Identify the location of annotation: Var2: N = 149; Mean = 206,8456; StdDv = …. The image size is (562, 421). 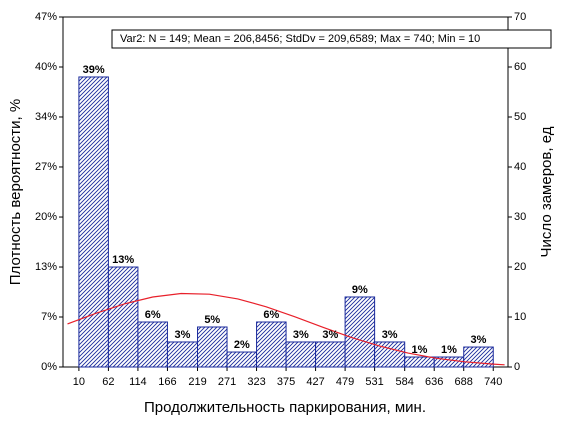
(300, 39).